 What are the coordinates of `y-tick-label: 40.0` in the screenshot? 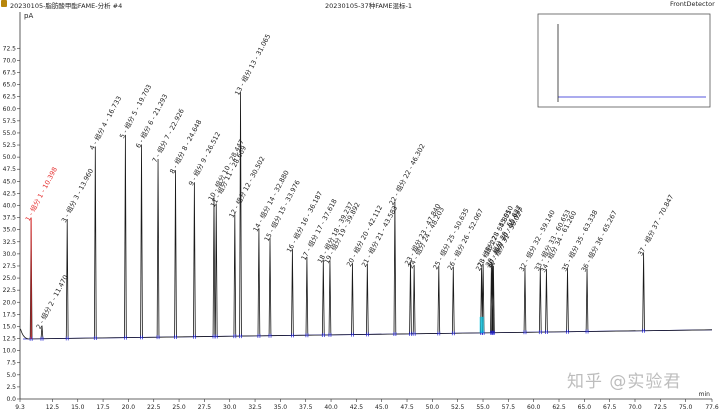 It's located at (10, 206).